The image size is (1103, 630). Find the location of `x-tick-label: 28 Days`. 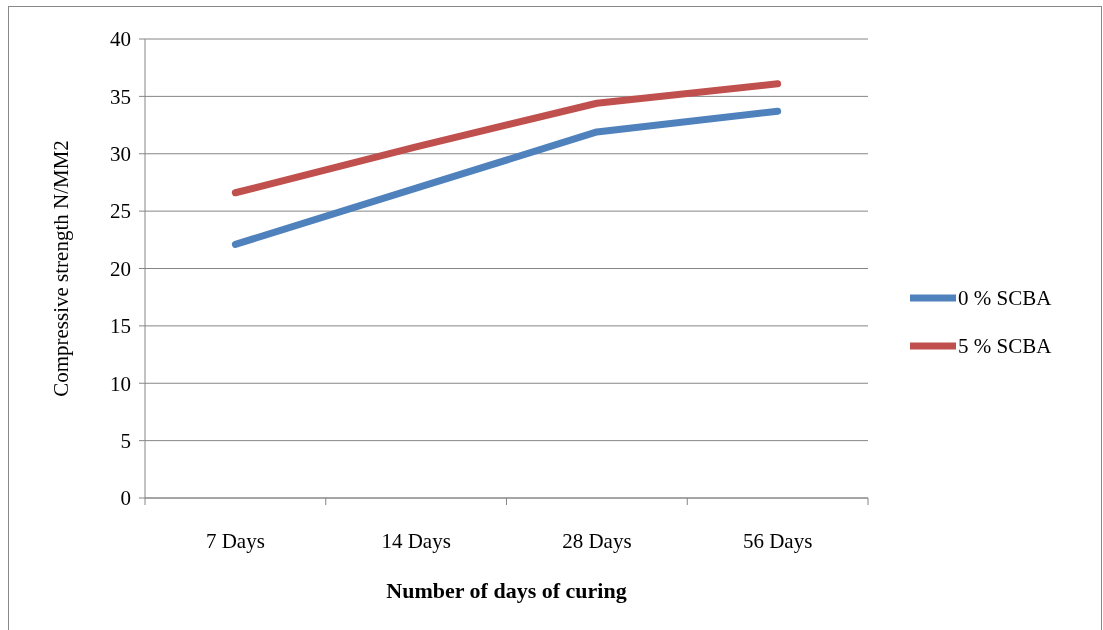

x-tick-label: 28 Days is located at coordinates (597, 541).